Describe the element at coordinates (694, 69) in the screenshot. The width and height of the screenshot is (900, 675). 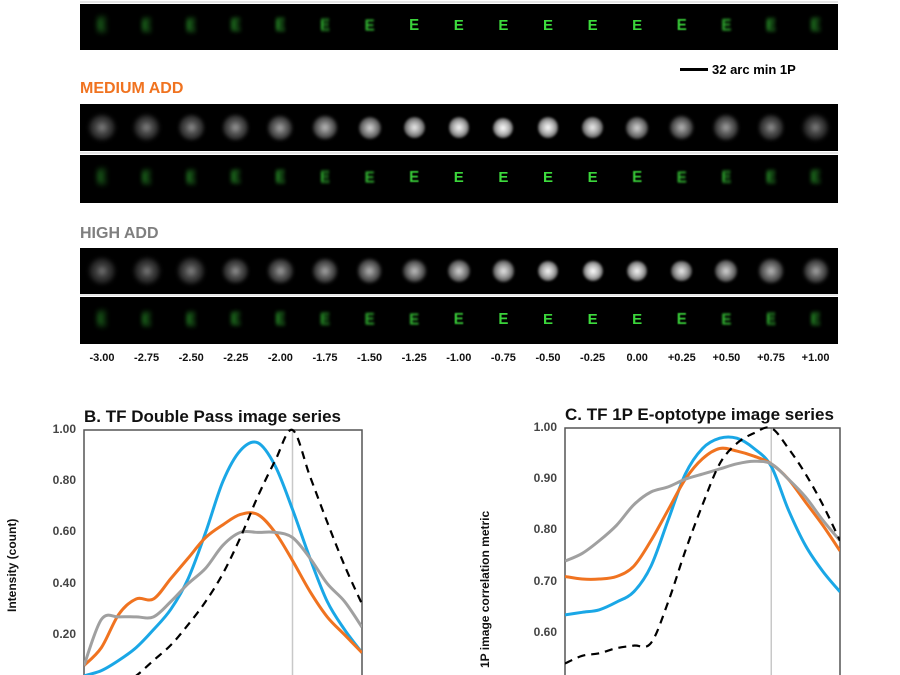
I see `scale-bar-line` at that location.